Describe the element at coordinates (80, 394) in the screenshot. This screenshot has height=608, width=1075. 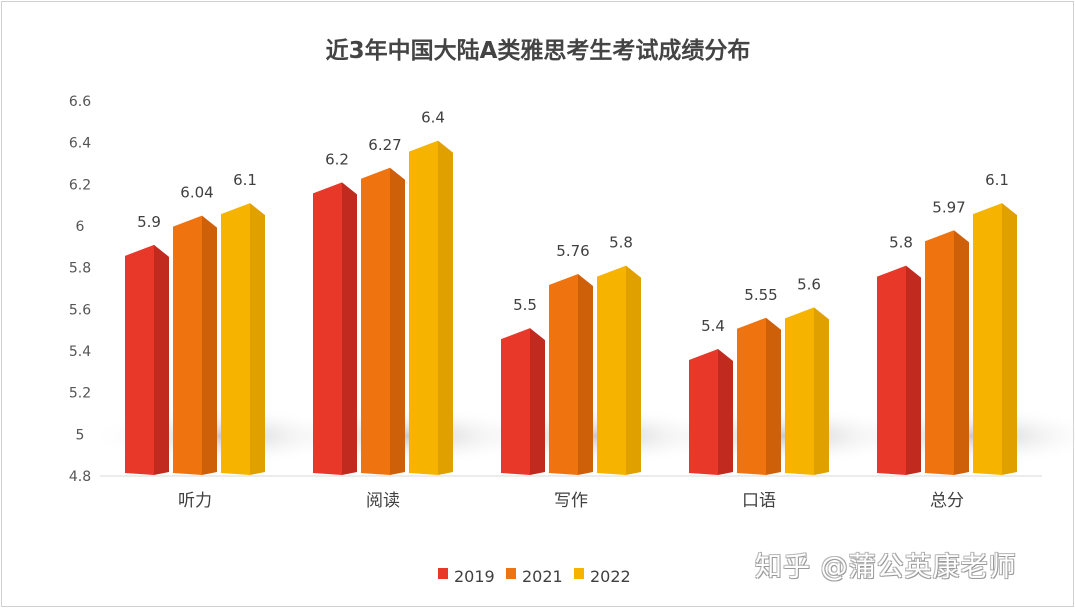
I see `y-tick-label: 5.2` at that location.